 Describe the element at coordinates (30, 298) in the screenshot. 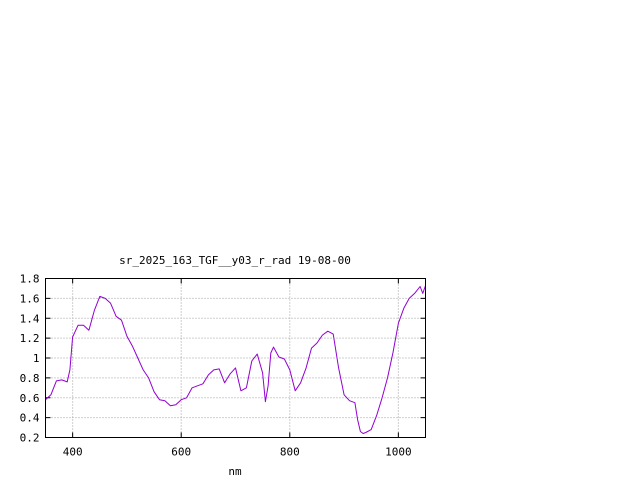

I see `y-tick-label: 1.6` at that location.